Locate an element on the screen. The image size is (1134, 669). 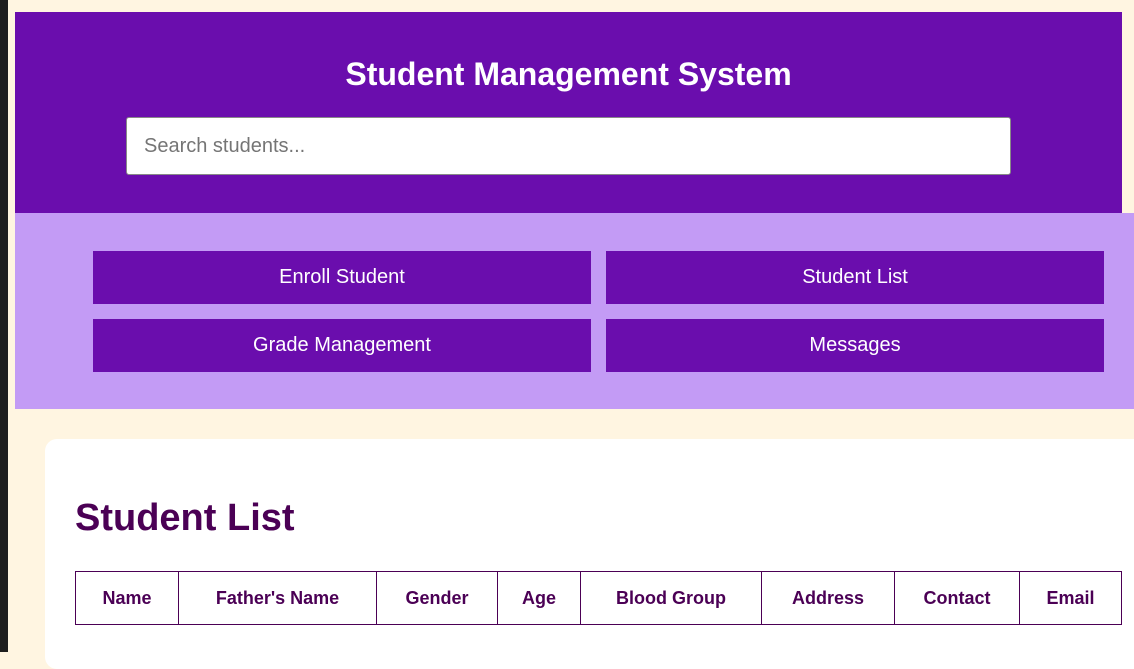
column-header-gender: Gender is located at coordinates (437, 598).